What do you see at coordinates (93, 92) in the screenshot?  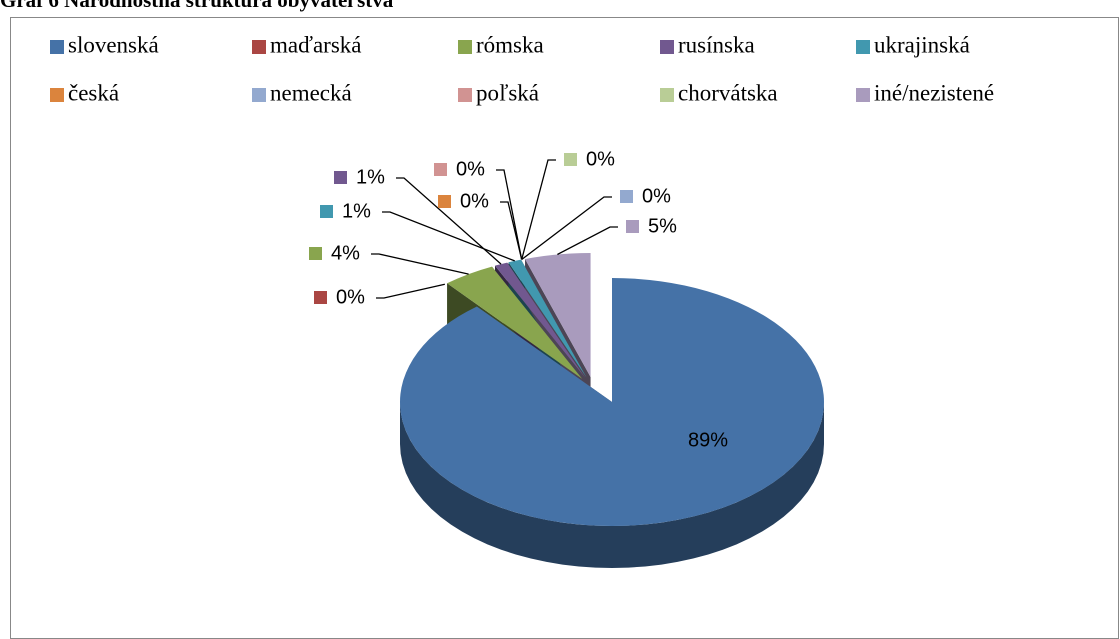 I see `legend-label: česká` at bounding box center [93, 92].